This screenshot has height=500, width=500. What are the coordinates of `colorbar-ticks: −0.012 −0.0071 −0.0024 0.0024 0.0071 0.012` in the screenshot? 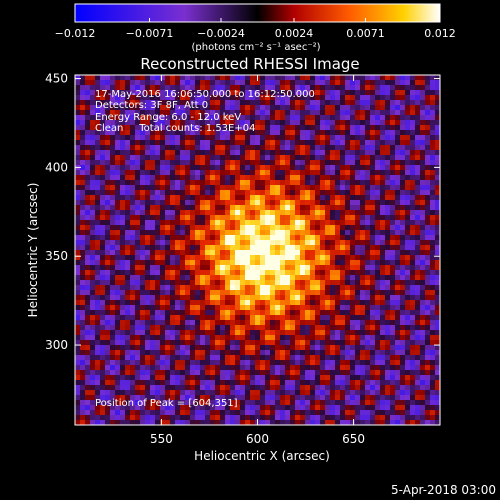 It's located at (255, 29).